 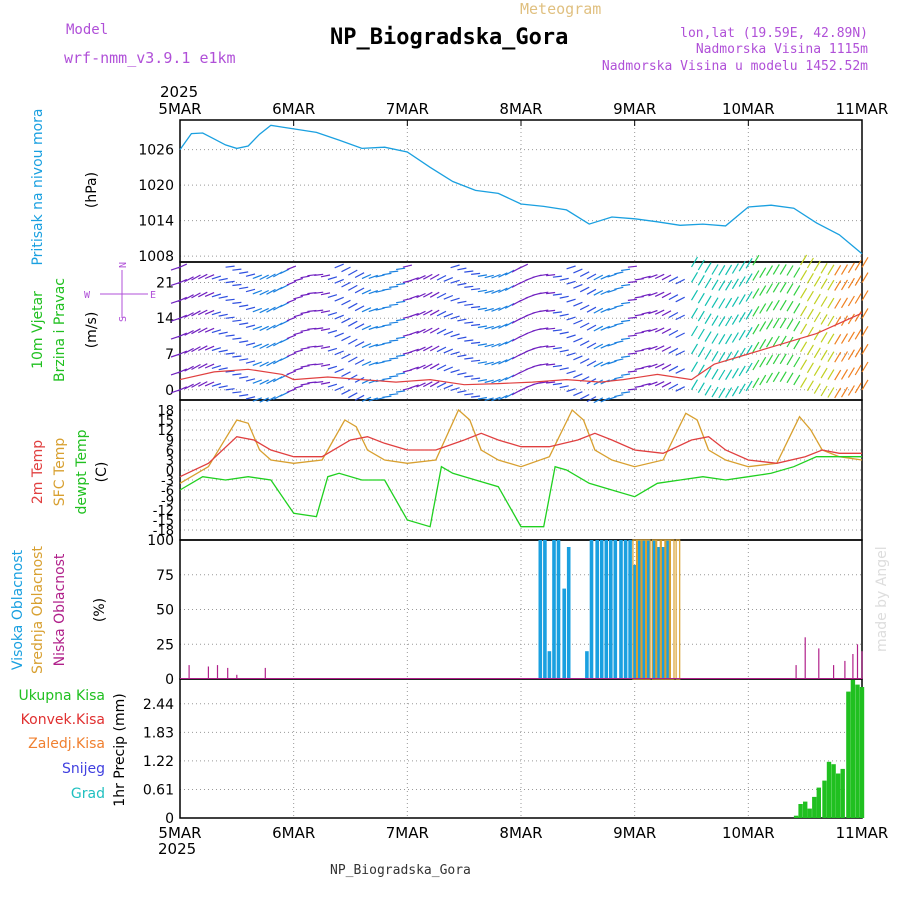 What do you see at coordinates (38, 472) in the screenshot?
I see `temp2m-label: 2m Temp` at bounding box center [38, 472].